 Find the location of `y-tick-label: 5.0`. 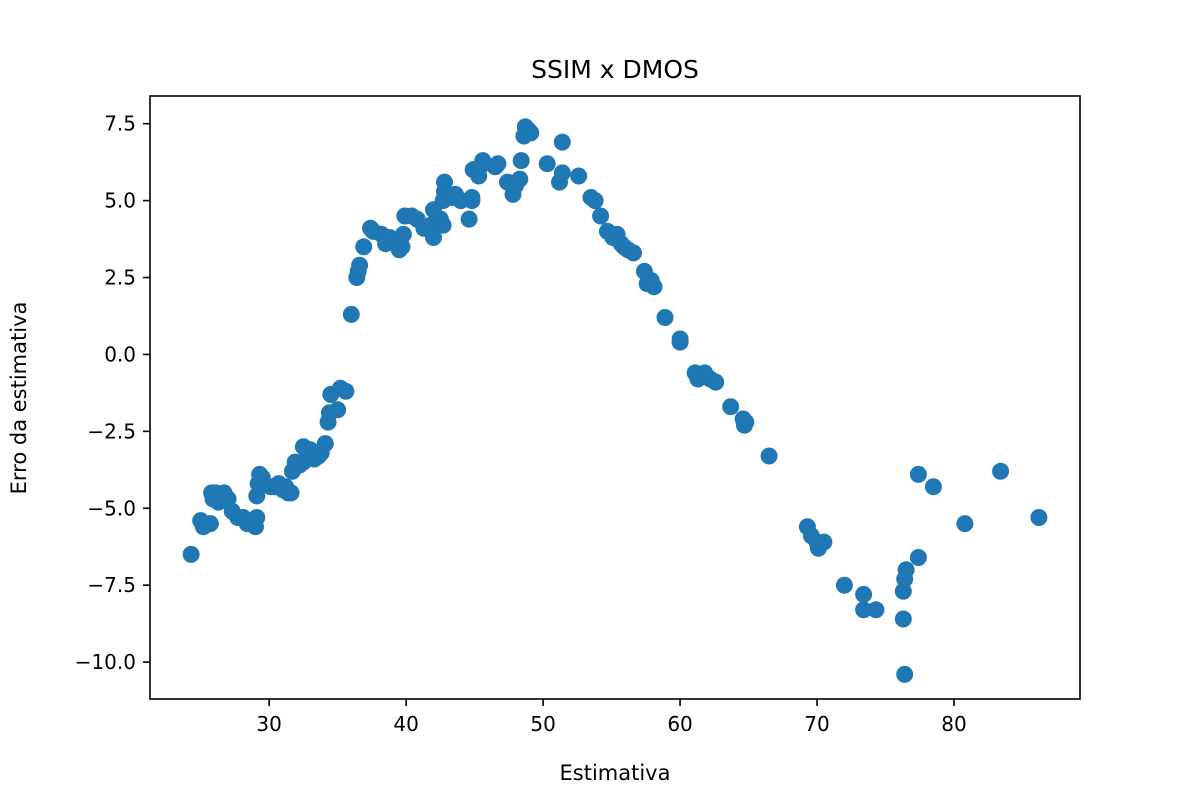

y-tick-label: 5.0 is located at coordinates (120, 201).